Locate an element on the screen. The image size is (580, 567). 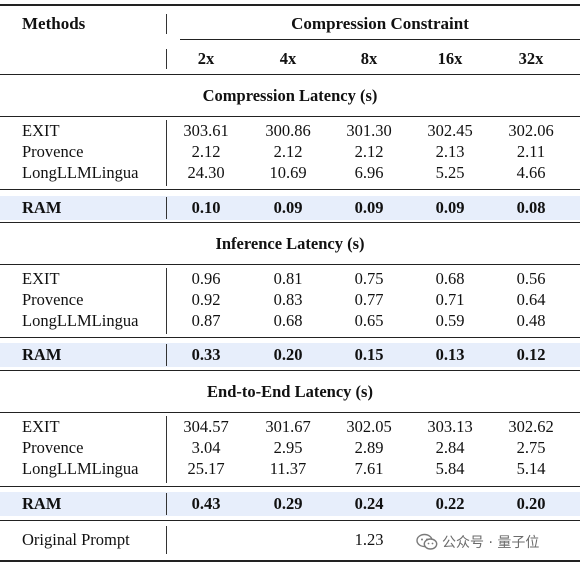
cell: 0.81 is located at coordinates (288, 278).